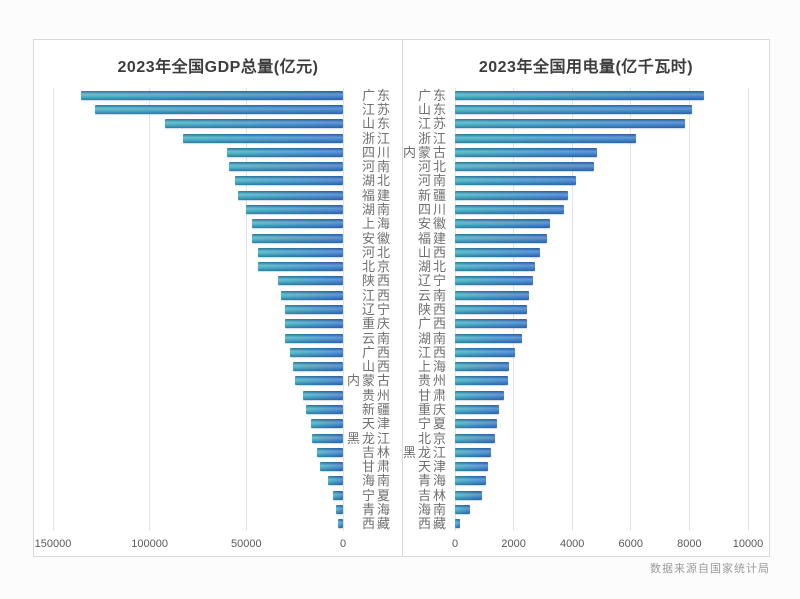 Image resolution: width=800 pixels, height=599 pixels. Describe the element at coordinates (631, 544) in the screenshot. I see `x-axis-tick-label: 6000` at that location.